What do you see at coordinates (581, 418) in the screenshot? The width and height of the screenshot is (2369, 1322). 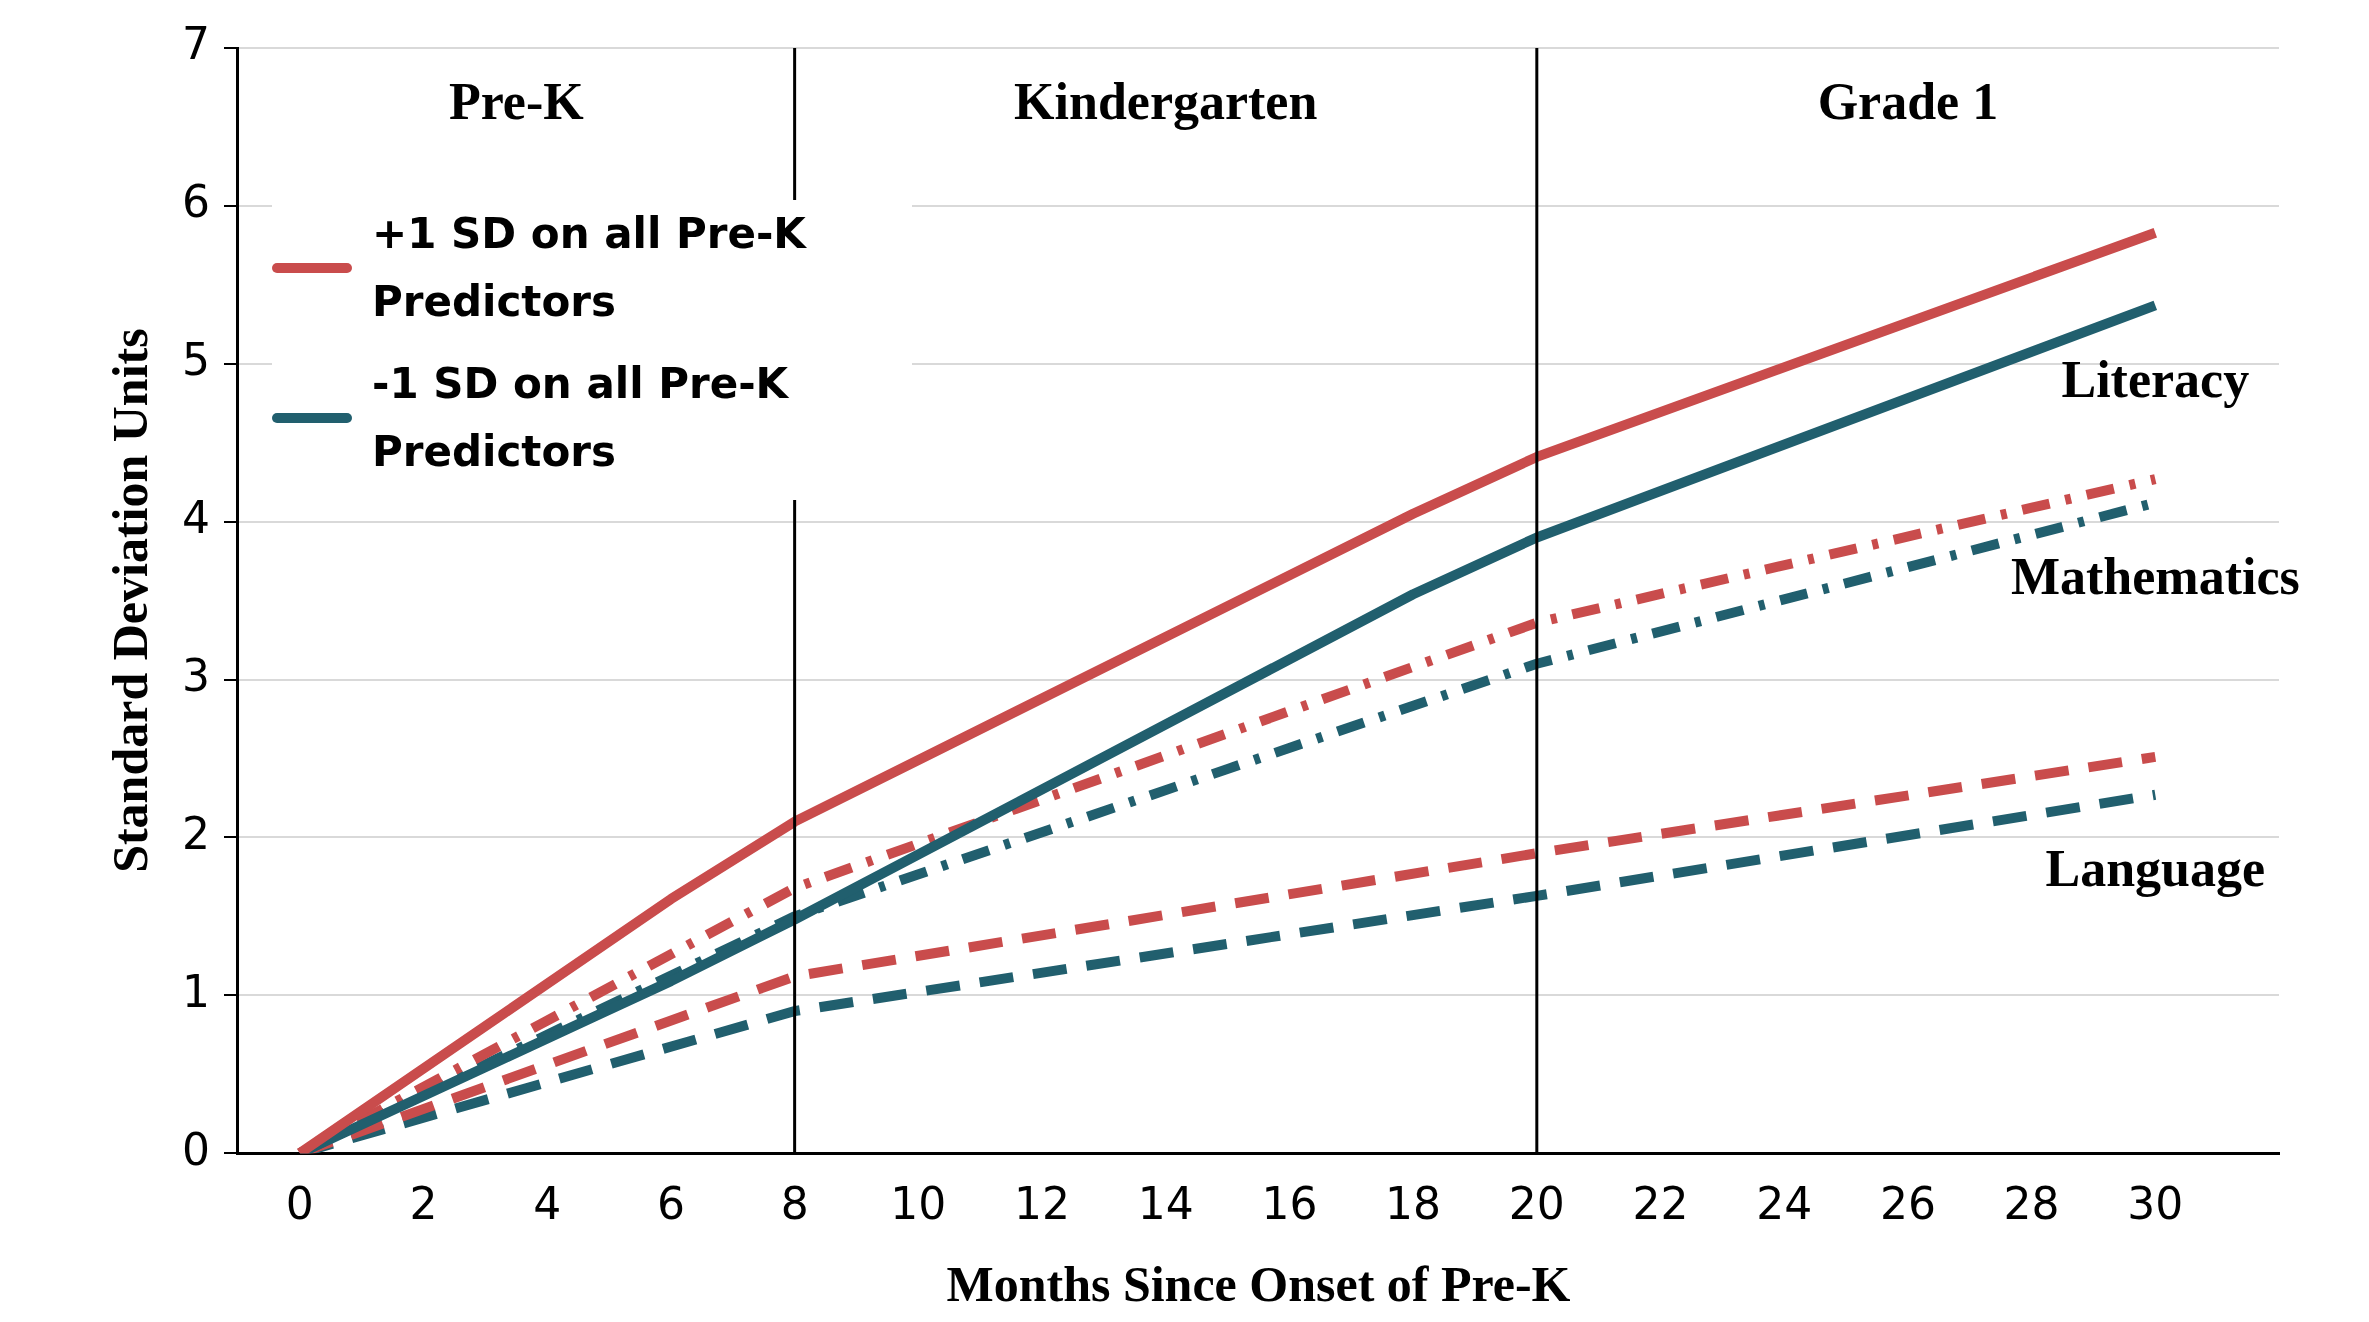 I see `legend-label: -1 SD on all Pre-K Predictors` at bounding box center [581, 418].